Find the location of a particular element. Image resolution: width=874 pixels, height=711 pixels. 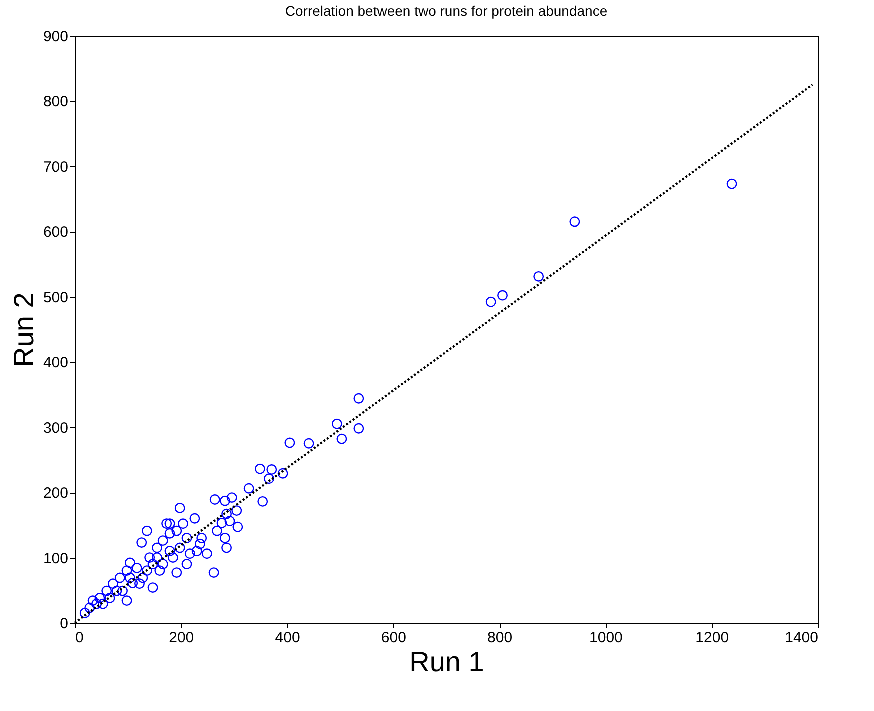

x-tick-label: 200 is located at coordinates (181, 638).